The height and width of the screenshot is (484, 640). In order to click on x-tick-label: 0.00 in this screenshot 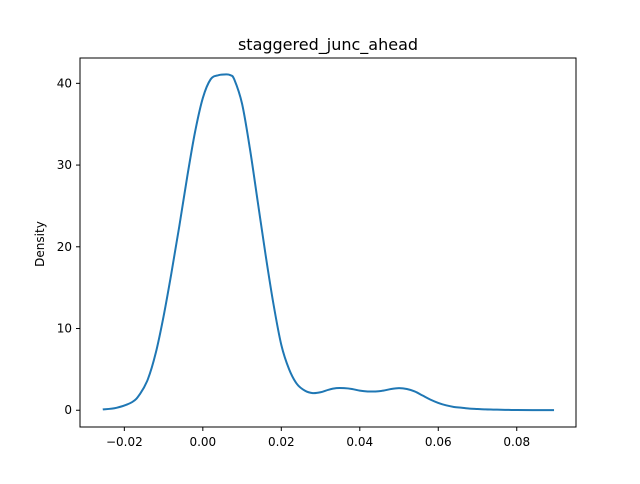, I will do `click(202, 442)`.